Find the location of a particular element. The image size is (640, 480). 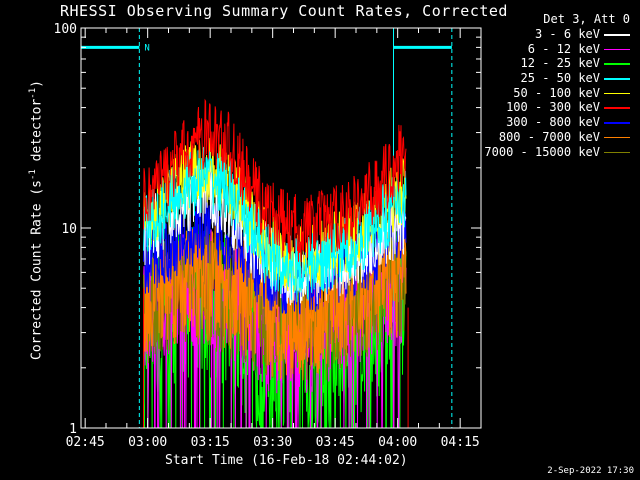

legend-entry: 800 - 7000 keV is located at coordinates (559, 137).